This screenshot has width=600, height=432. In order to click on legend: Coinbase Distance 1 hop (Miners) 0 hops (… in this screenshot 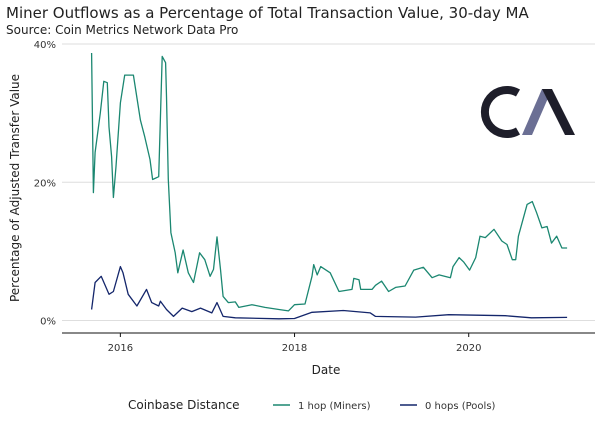, I will do `click(312, 405)`.